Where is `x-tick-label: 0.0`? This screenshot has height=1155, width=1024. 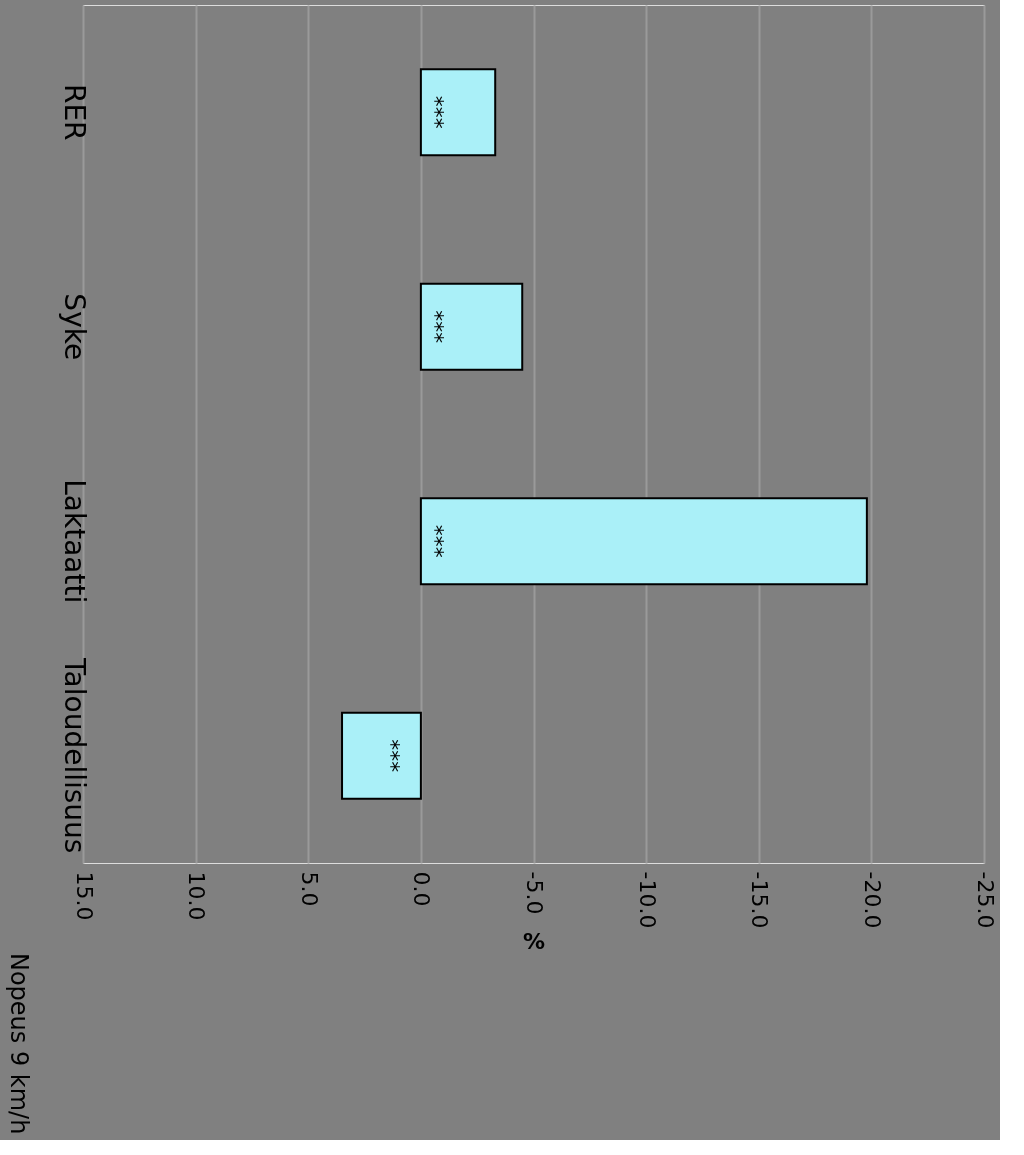 x-tick-label: 0.0 is located at coordinates (422, 889).